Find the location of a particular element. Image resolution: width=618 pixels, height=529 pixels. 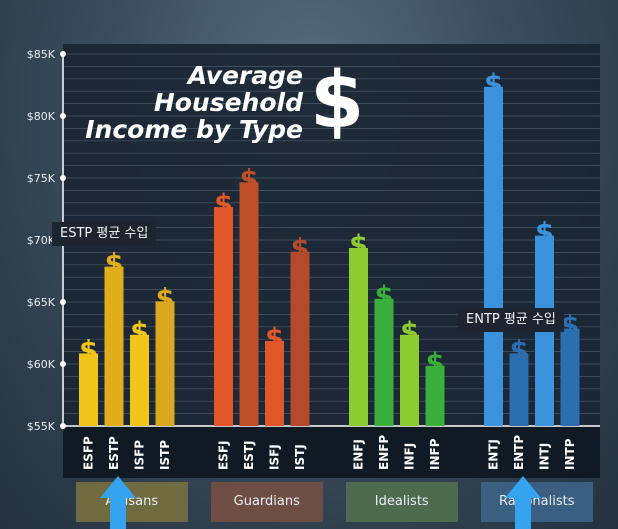

chart-title-line-2: Household is located at coordinates (228, 102).